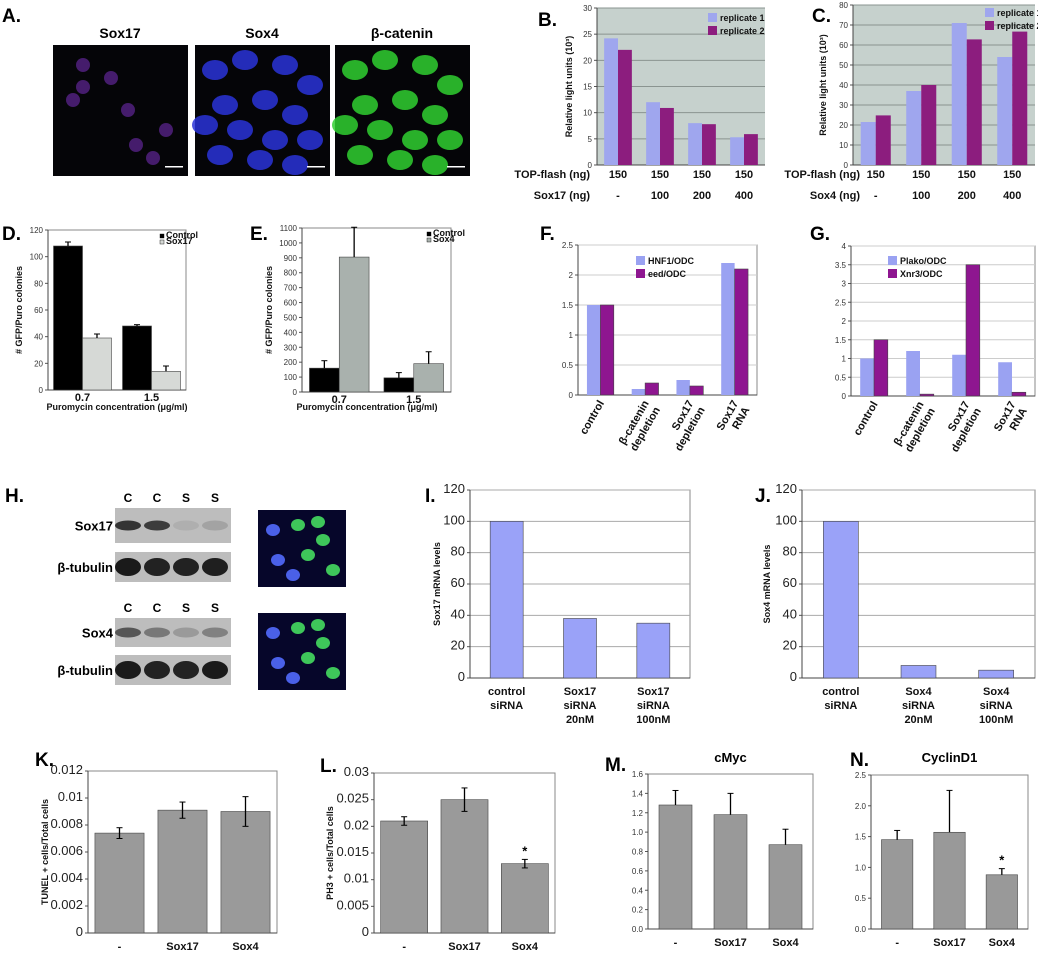 The width and height of the screenshot is (1038, 968). Describe the element at coordinates (921, 196) in the screenshot. I see `x-row-value: 100` at that location.